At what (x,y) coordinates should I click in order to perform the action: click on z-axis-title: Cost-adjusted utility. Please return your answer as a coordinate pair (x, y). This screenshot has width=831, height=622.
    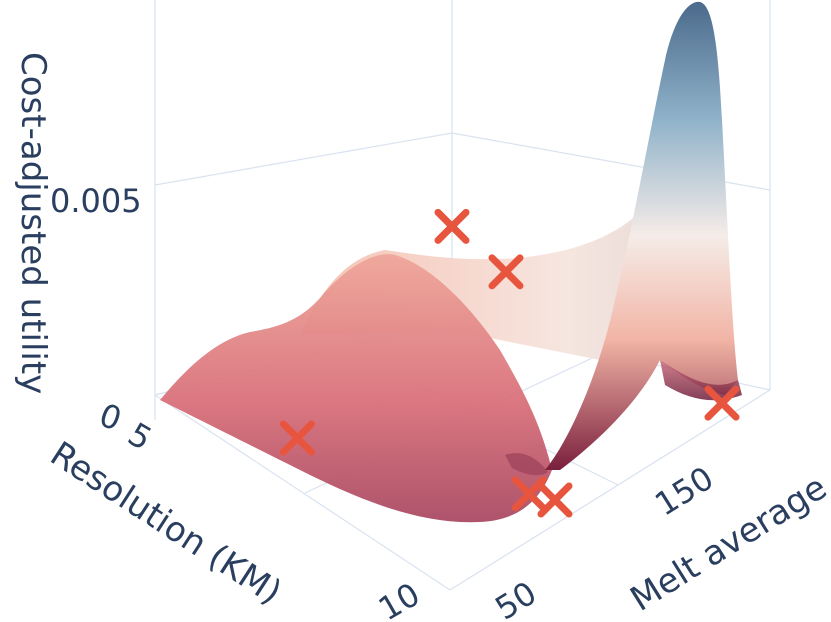
    Looking at the image, I should click on (33, 223).